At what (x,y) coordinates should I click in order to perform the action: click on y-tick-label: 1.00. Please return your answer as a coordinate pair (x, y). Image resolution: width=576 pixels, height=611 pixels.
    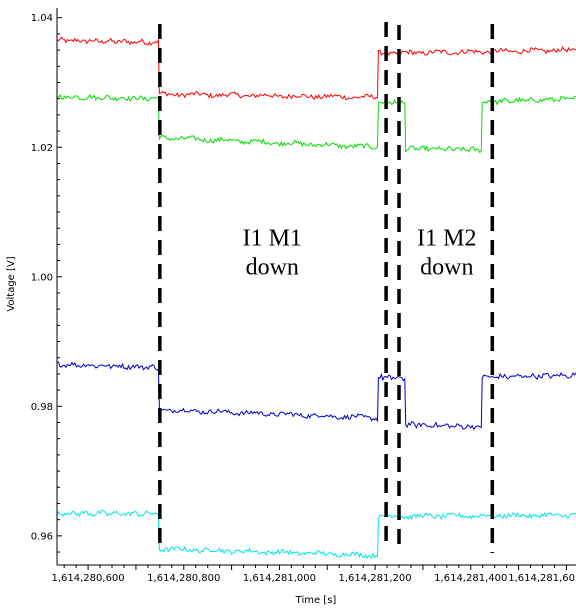
    Looking at the image, I should click on (42, 277).